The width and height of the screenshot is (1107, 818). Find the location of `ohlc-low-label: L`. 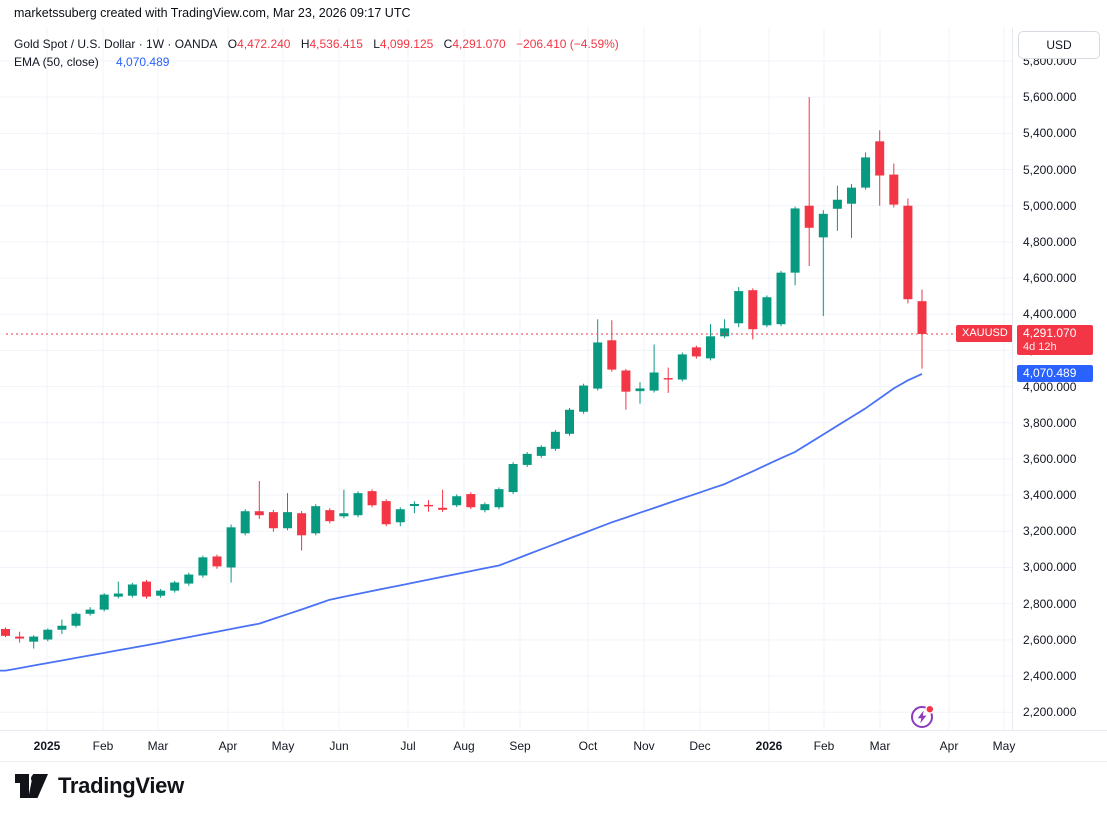

ohlc-low-label: L is located at coordinates (376, 44).